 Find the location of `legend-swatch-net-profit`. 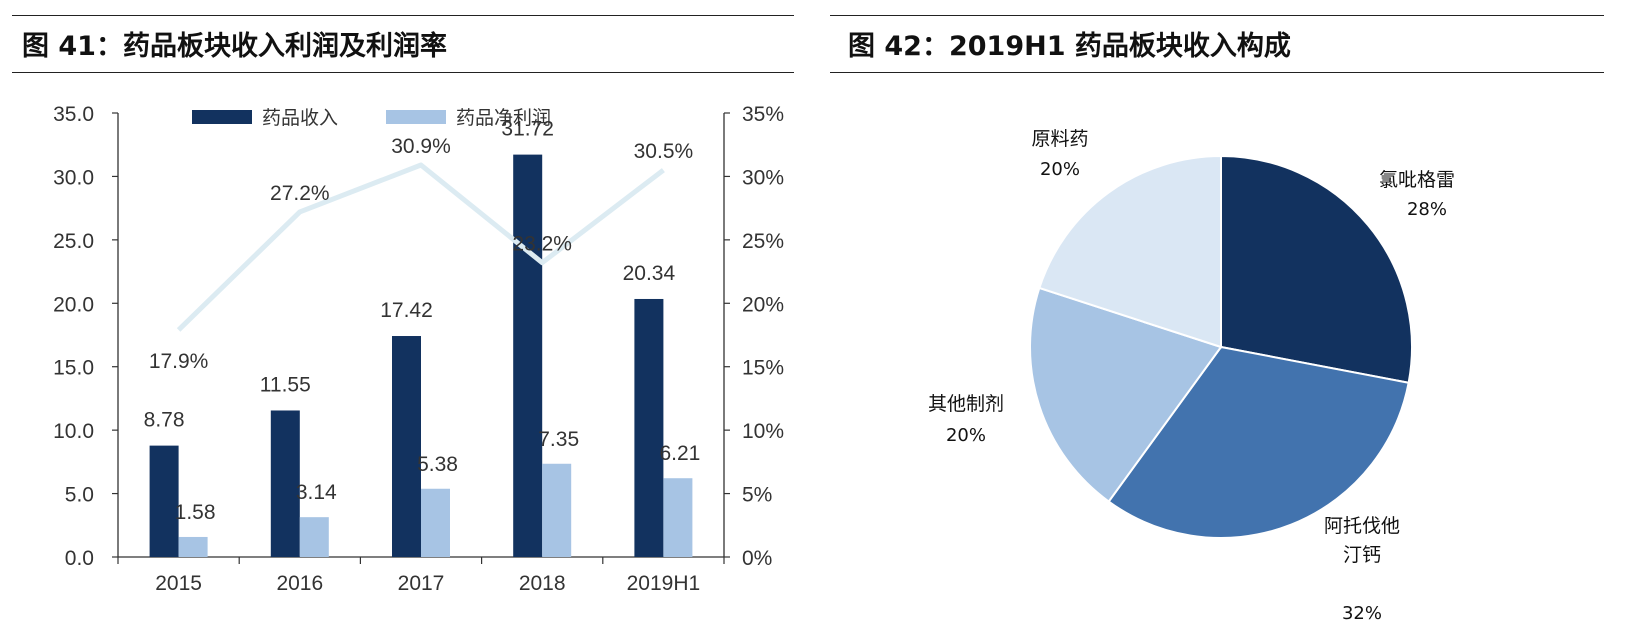

legend-swatch-net-profit is located at coordinates (416, 117).